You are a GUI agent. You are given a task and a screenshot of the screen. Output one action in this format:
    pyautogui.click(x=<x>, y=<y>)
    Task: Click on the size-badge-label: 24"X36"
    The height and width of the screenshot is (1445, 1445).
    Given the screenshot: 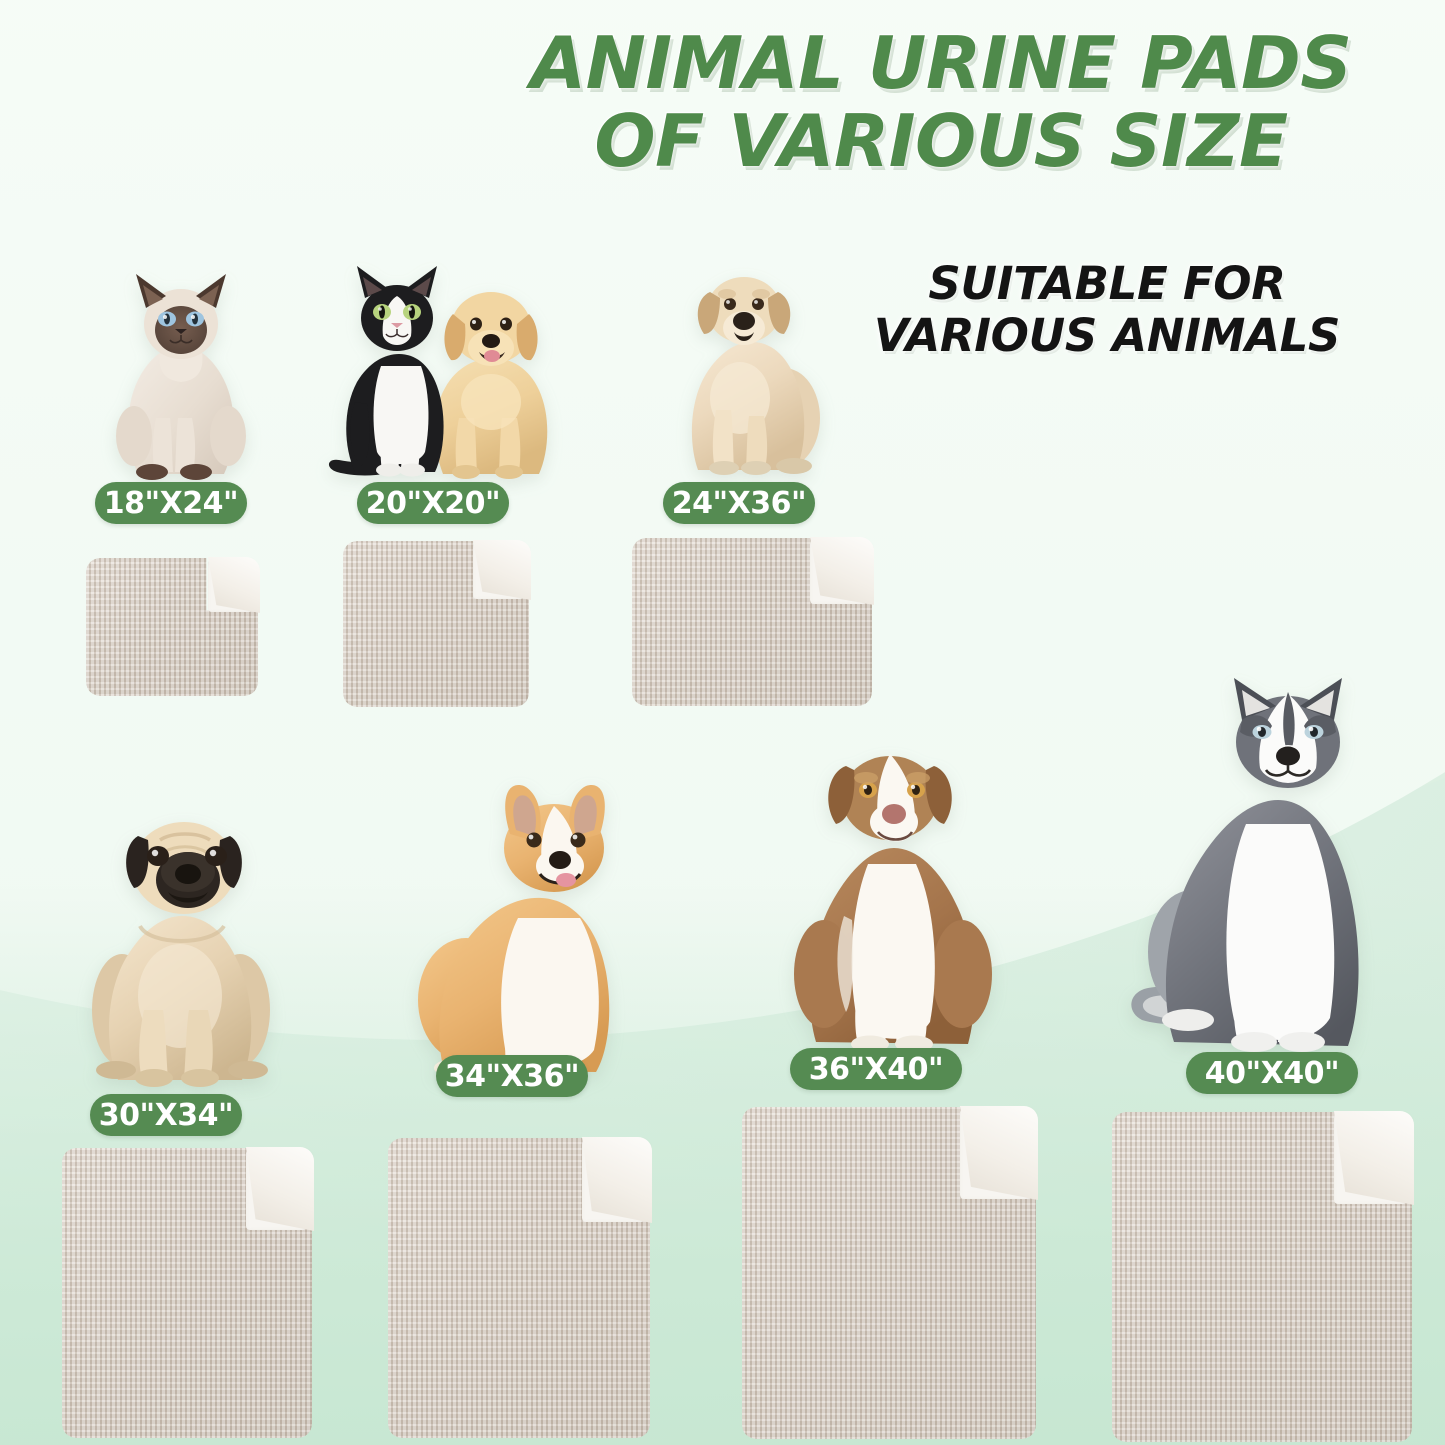 What is the action you would take?
    pyautogui.click(x=739, y=503)
    